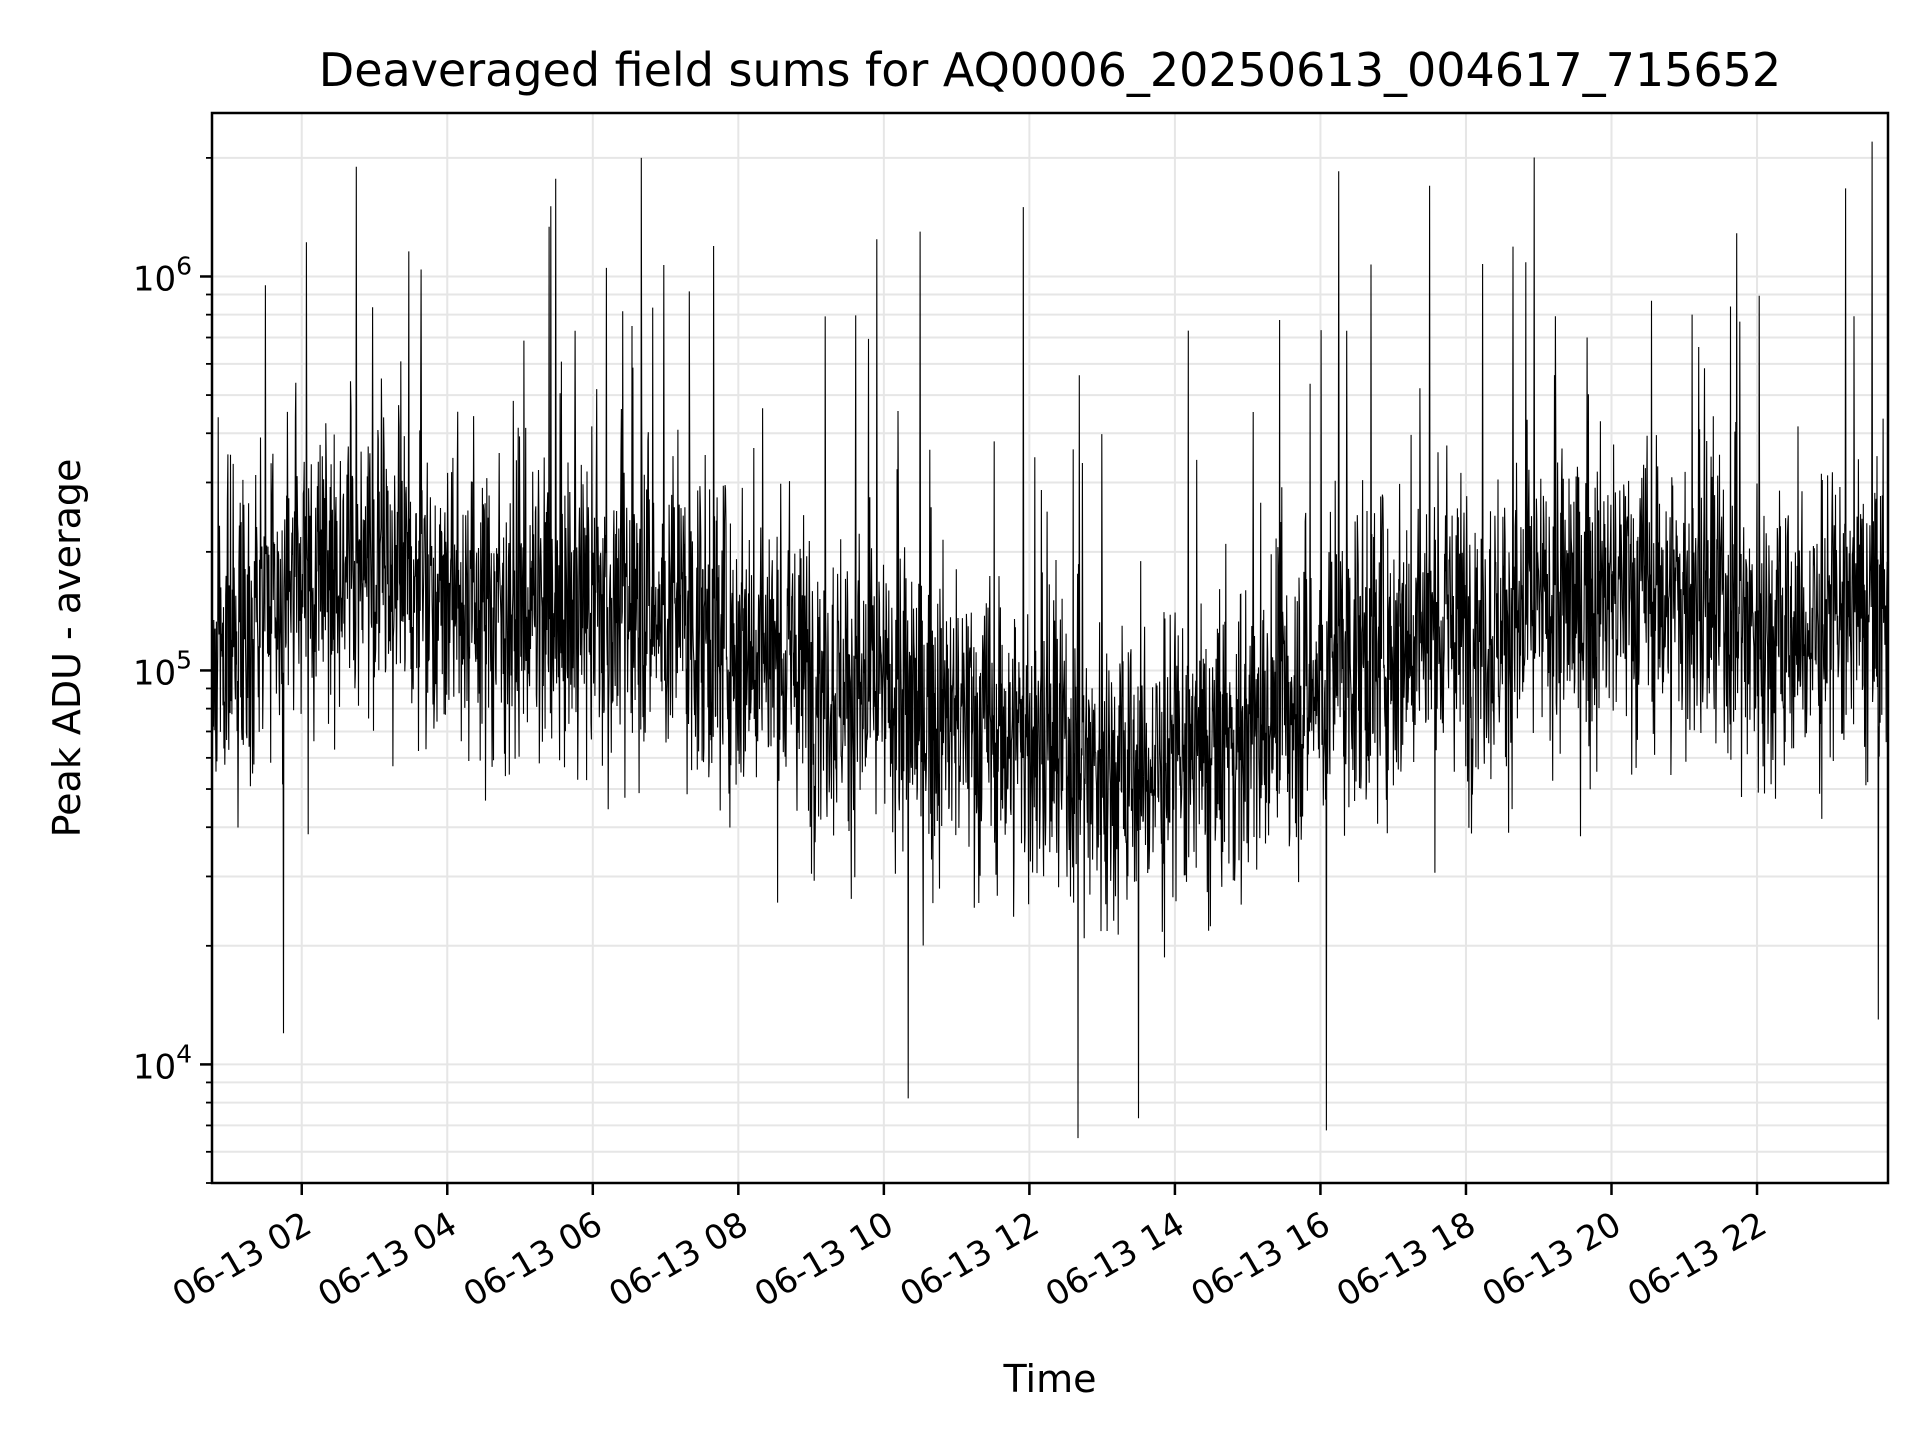  What do you see at coordinates (678, 1259) in the screenshot?
I see `x-tick-label: 06-13 08` at bounding box center [678, 1259].